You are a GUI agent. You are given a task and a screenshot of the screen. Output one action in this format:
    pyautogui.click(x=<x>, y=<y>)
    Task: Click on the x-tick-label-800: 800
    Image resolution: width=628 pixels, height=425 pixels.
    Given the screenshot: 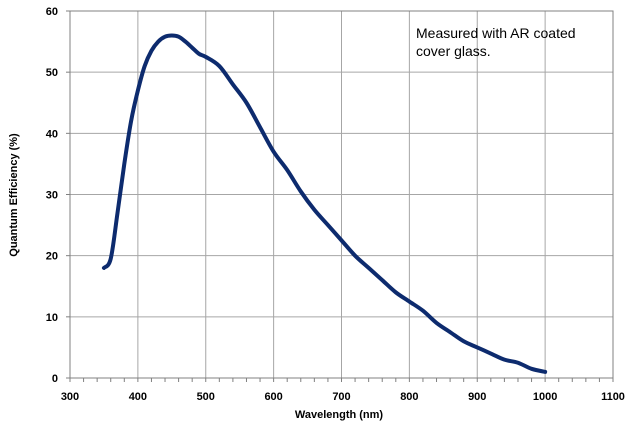 What is the action you would take?
    pyautogui.click(x=409, y=397)
    